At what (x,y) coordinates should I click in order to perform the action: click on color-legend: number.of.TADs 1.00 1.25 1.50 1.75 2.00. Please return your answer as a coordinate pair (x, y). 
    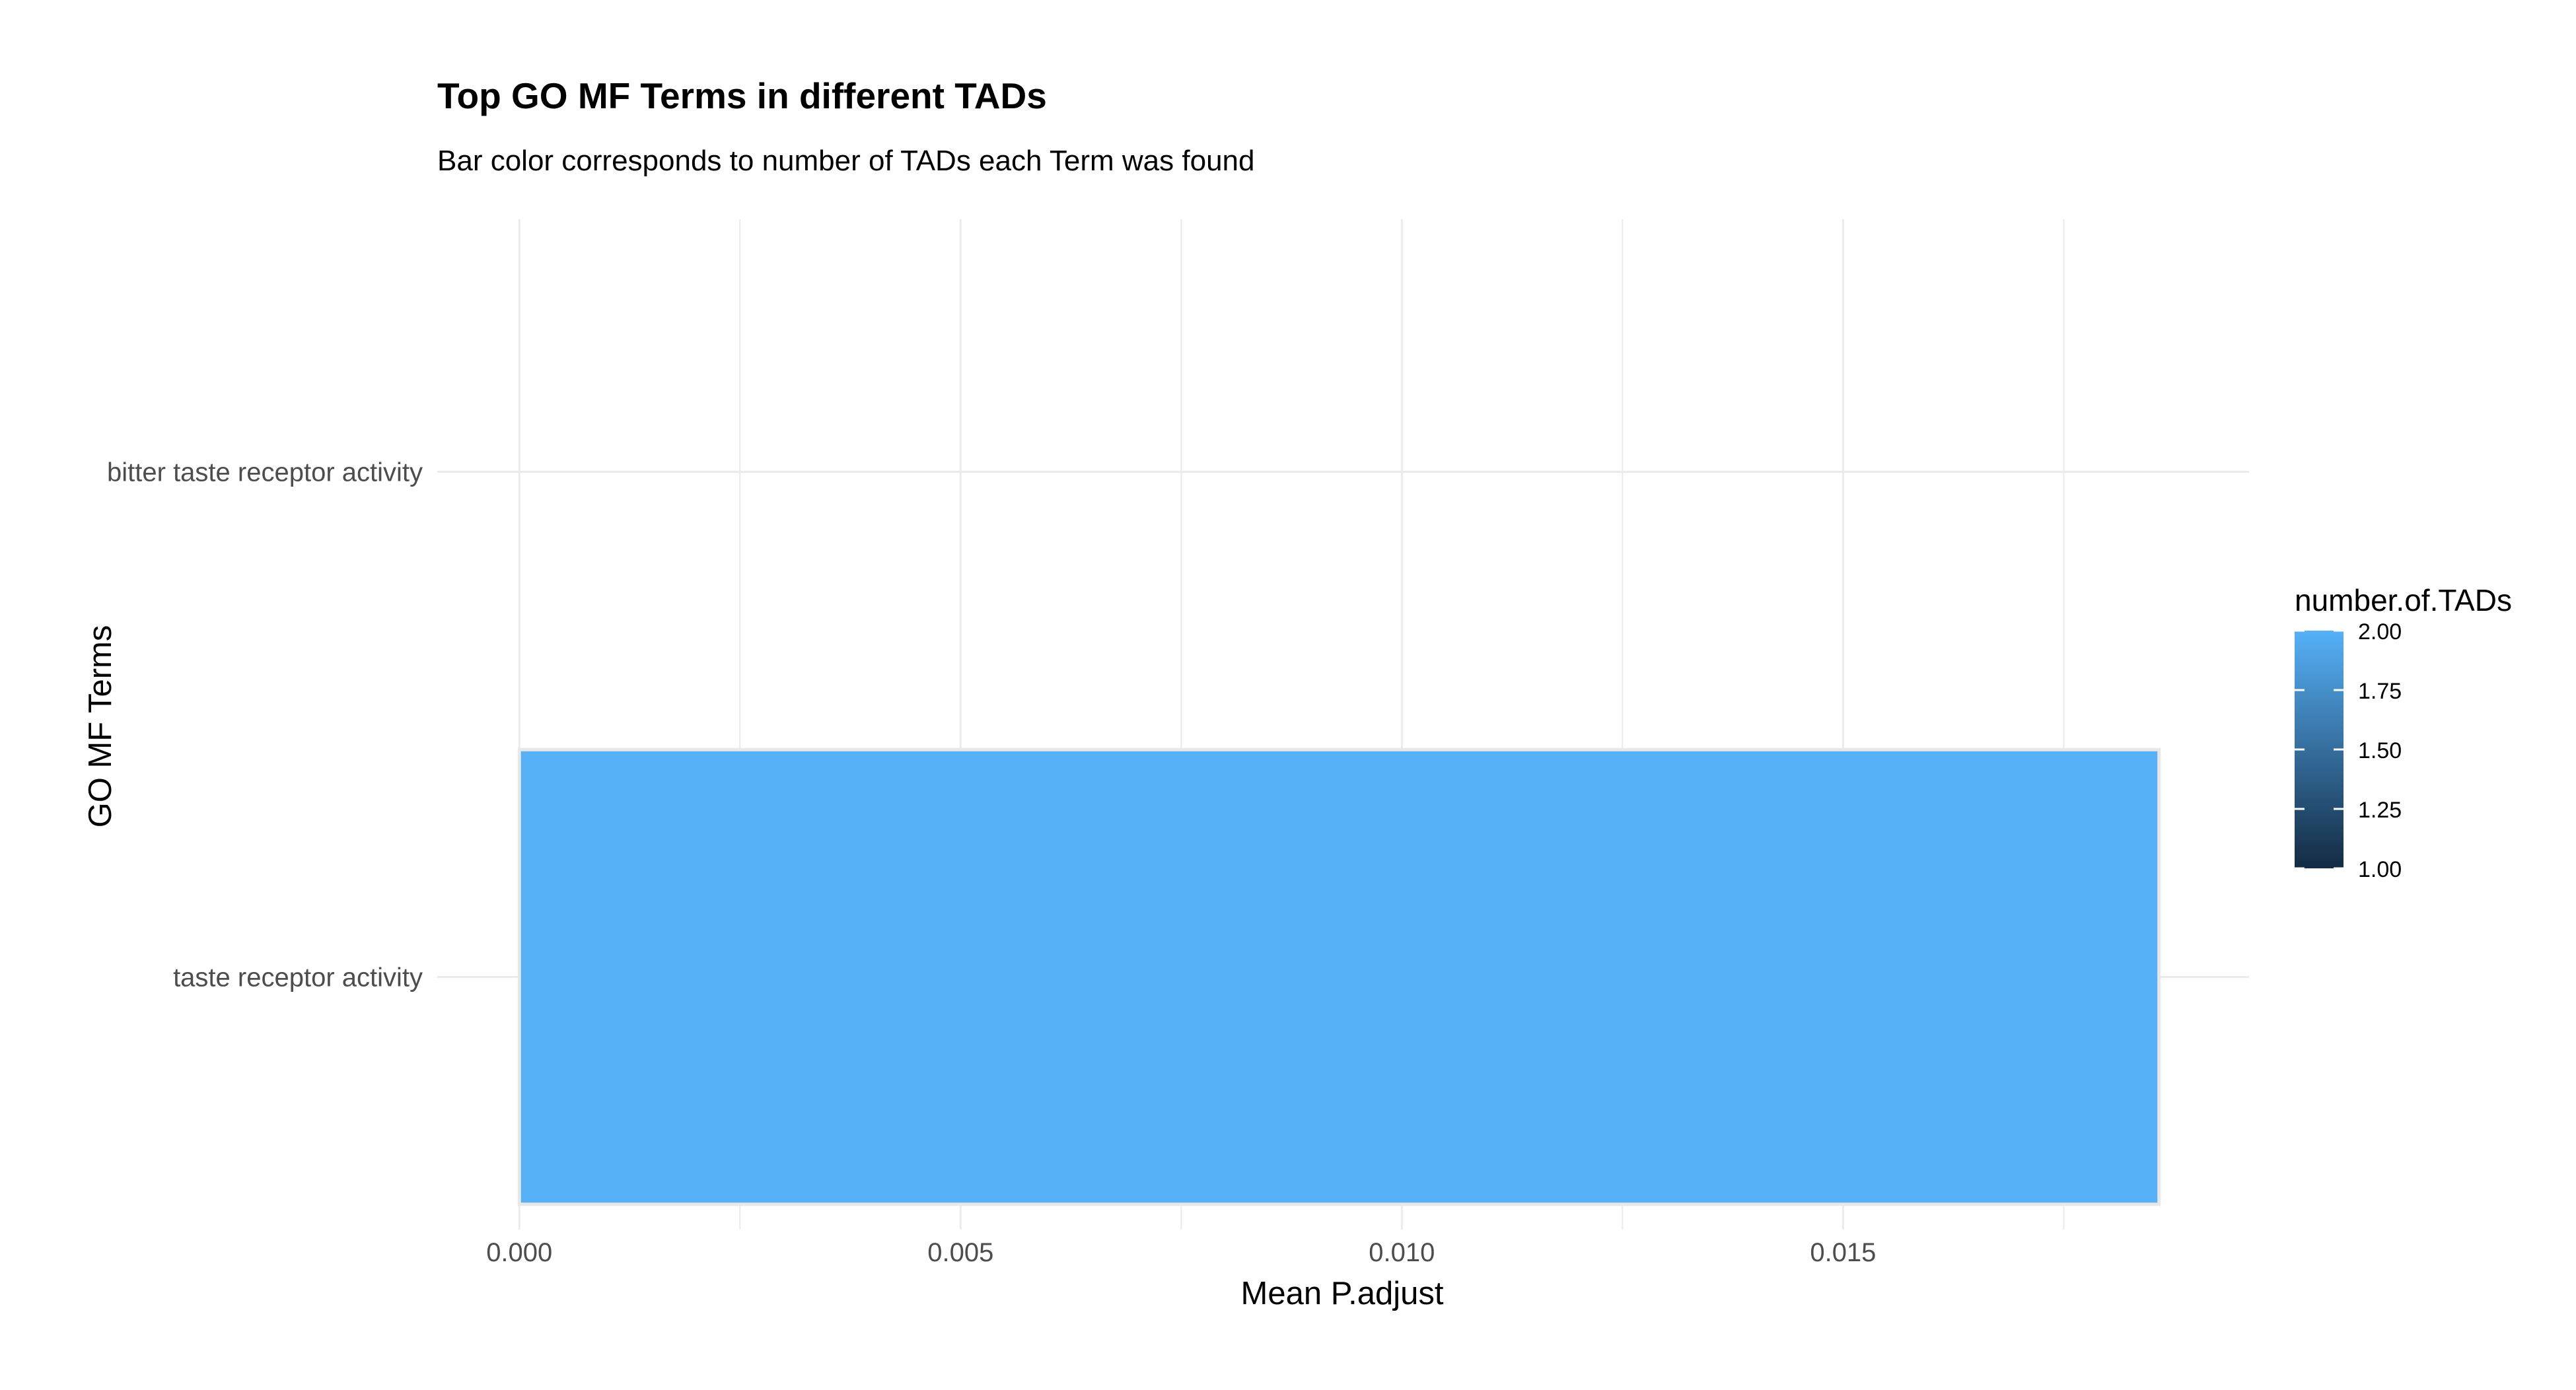
    Looking at the image, I should click on (2404, 732).